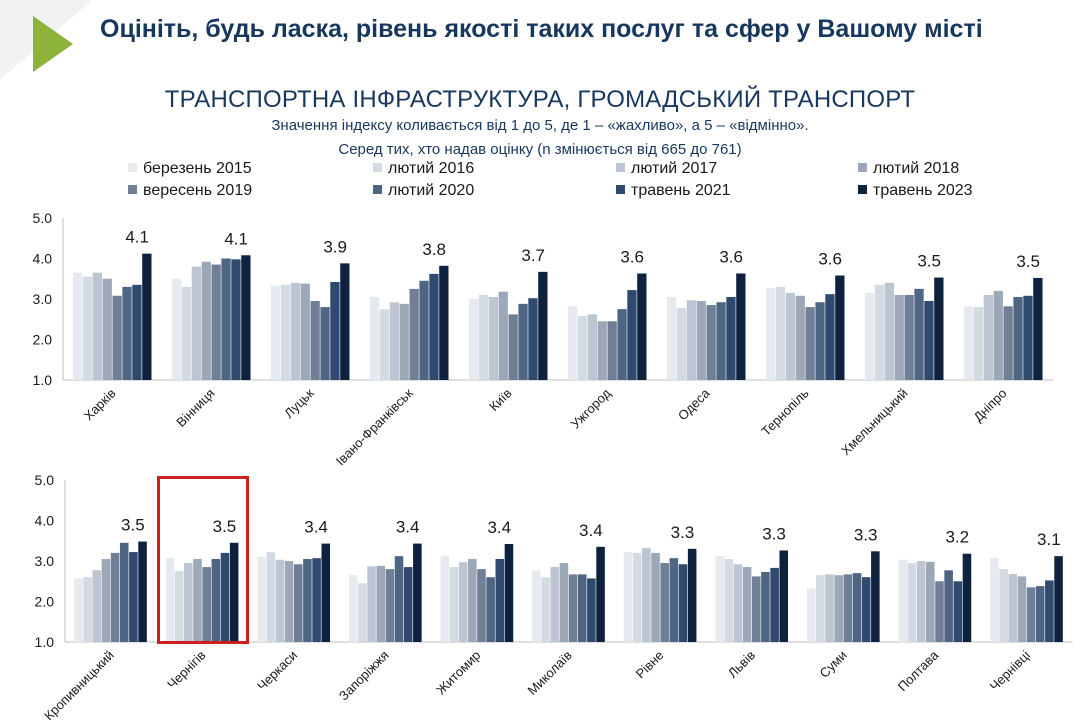  Describe the element at coordinates (784, 411) in the screenshot. I see `category-label: Тернопіль` at that location.